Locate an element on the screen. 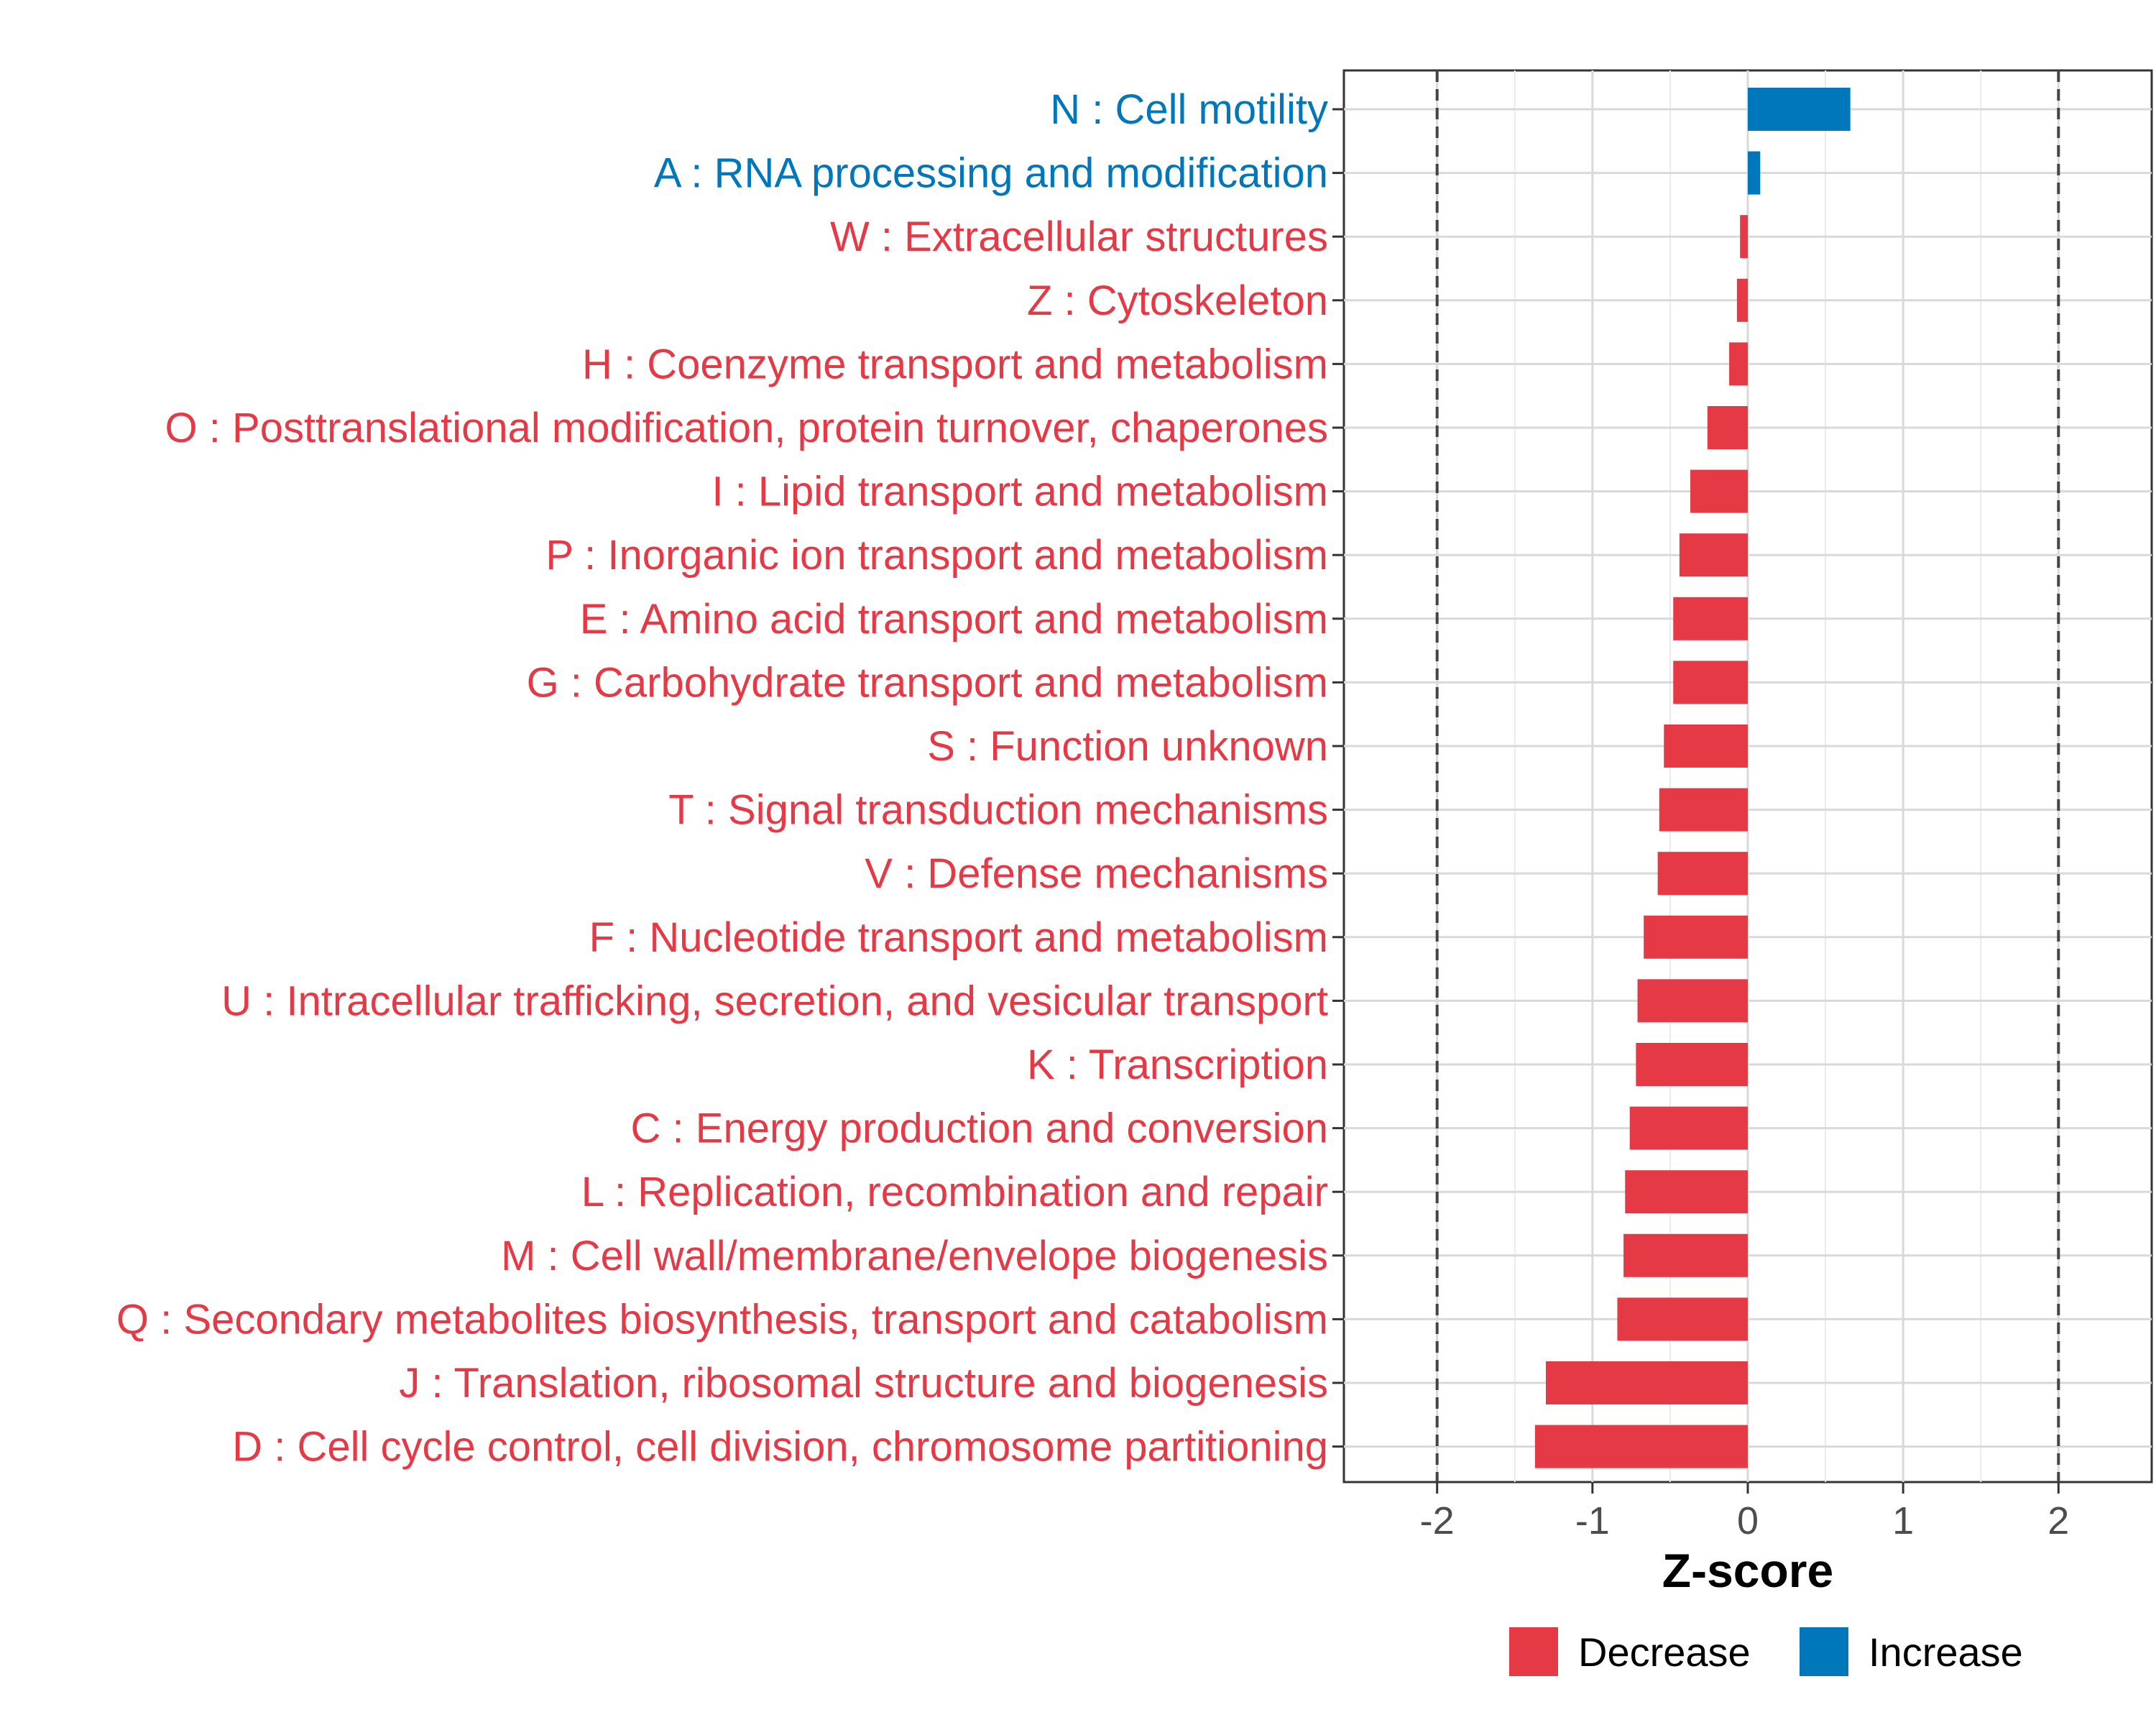 This screenshot has height=1725, width=2156. legend: Decrease Increase is located at coordinates (1766, 1651).